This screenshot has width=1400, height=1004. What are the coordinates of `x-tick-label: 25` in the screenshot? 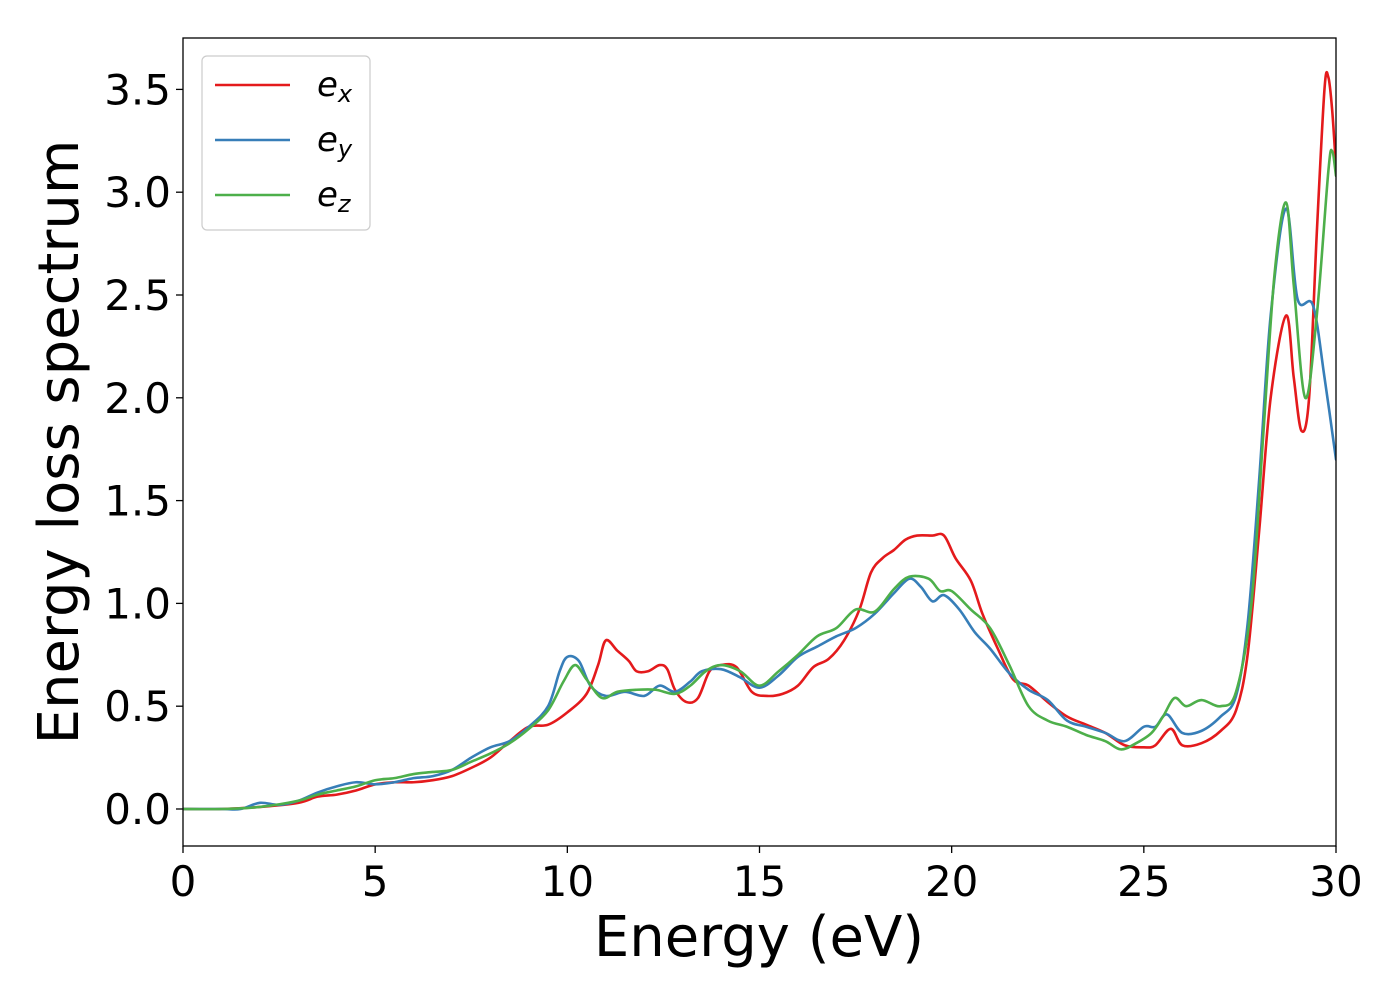 It's located at (1143, 881).